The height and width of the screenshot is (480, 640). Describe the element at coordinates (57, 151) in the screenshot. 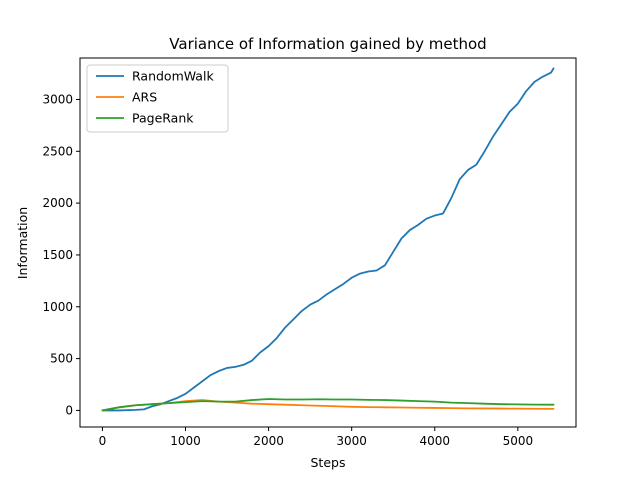

I see `y-tick-label: 2500` at that location.